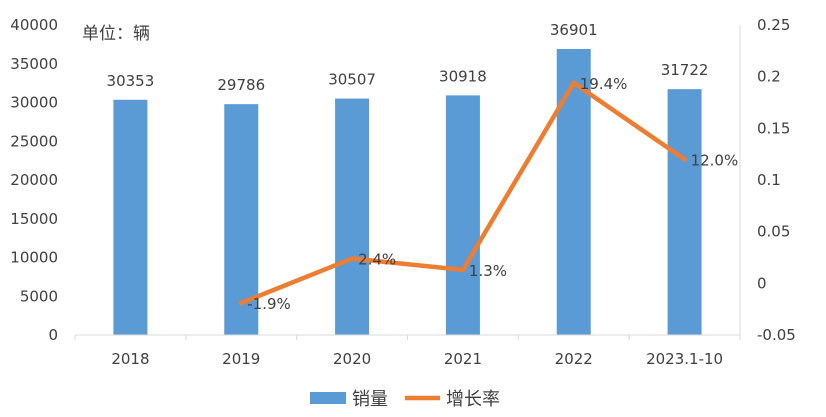 This screenshot has height=417, width=826. What do you see at coordinates (241, 359) in the screenshot?
I see `x-tick-label: 2019` at bounding box center [241, 359].